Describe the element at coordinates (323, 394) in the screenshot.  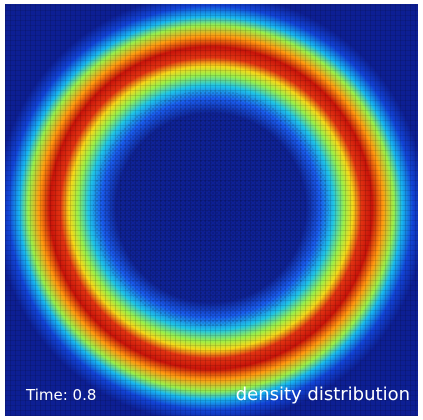
I see `caption: density distribution` at that location.